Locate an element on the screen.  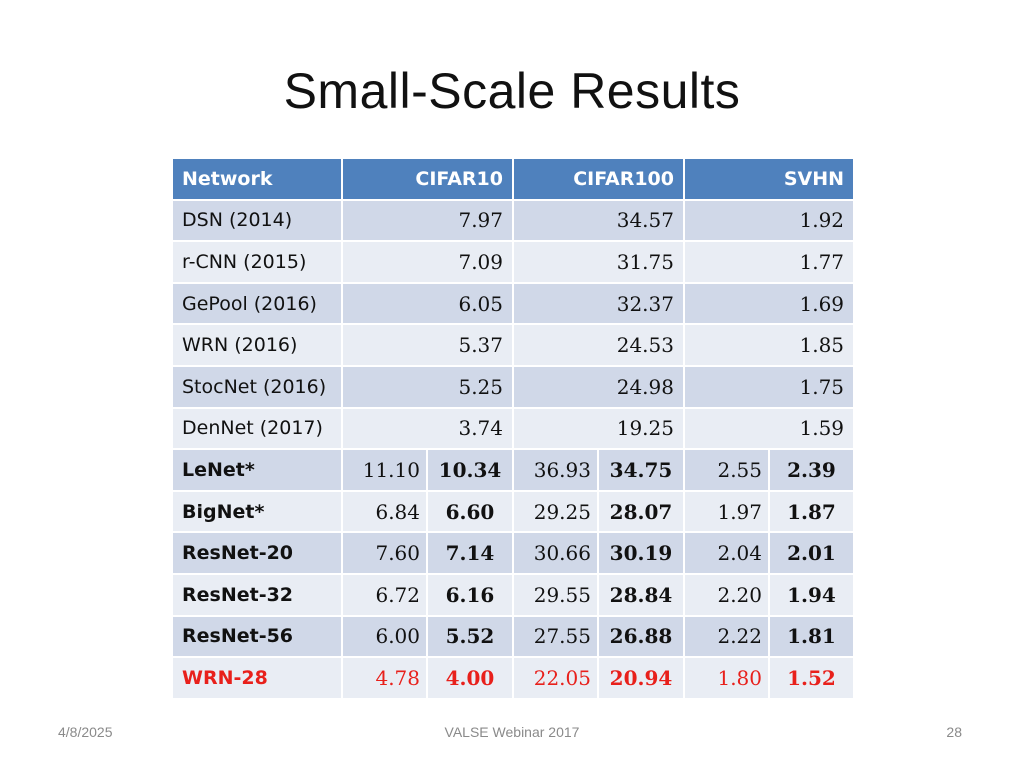
improved-error-value: 1.81 is located at coordinates (811, 636).